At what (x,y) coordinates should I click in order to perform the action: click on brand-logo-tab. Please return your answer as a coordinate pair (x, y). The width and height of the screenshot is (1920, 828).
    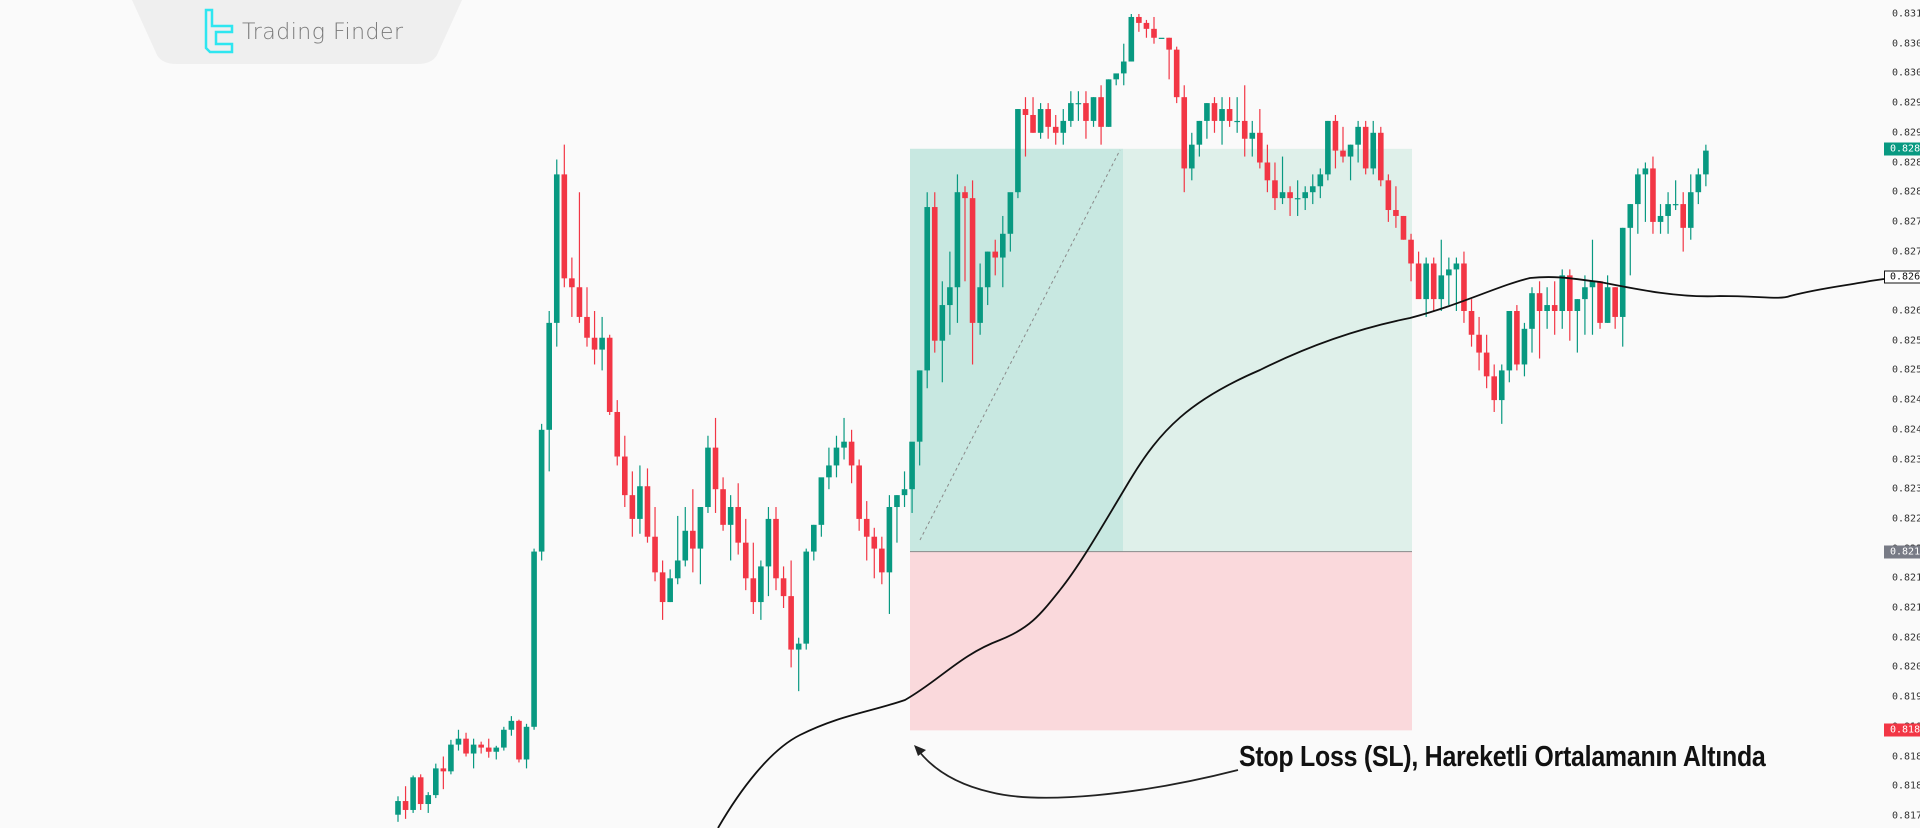
    Looking at the image, I should click on (297, 32).